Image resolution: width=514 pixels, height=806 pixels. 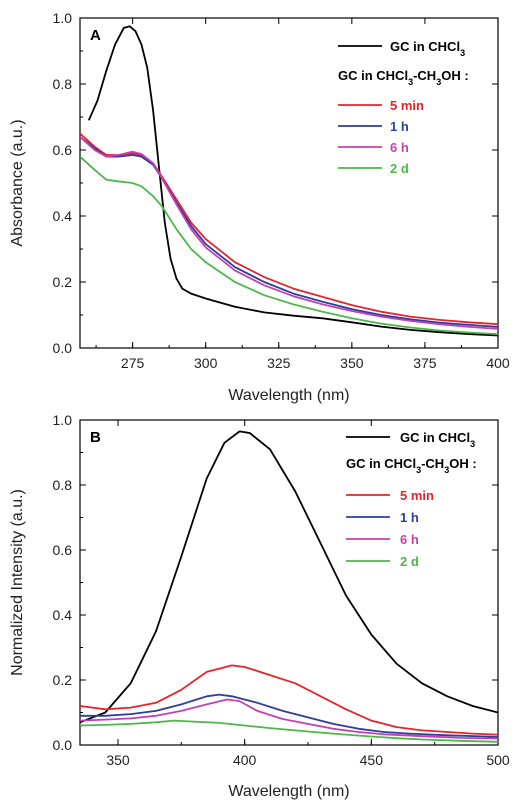 What do you see at coordinates (425, 363) in the screenshot?
I see `x-tick-label: 375` at bounding box center [425, 363].